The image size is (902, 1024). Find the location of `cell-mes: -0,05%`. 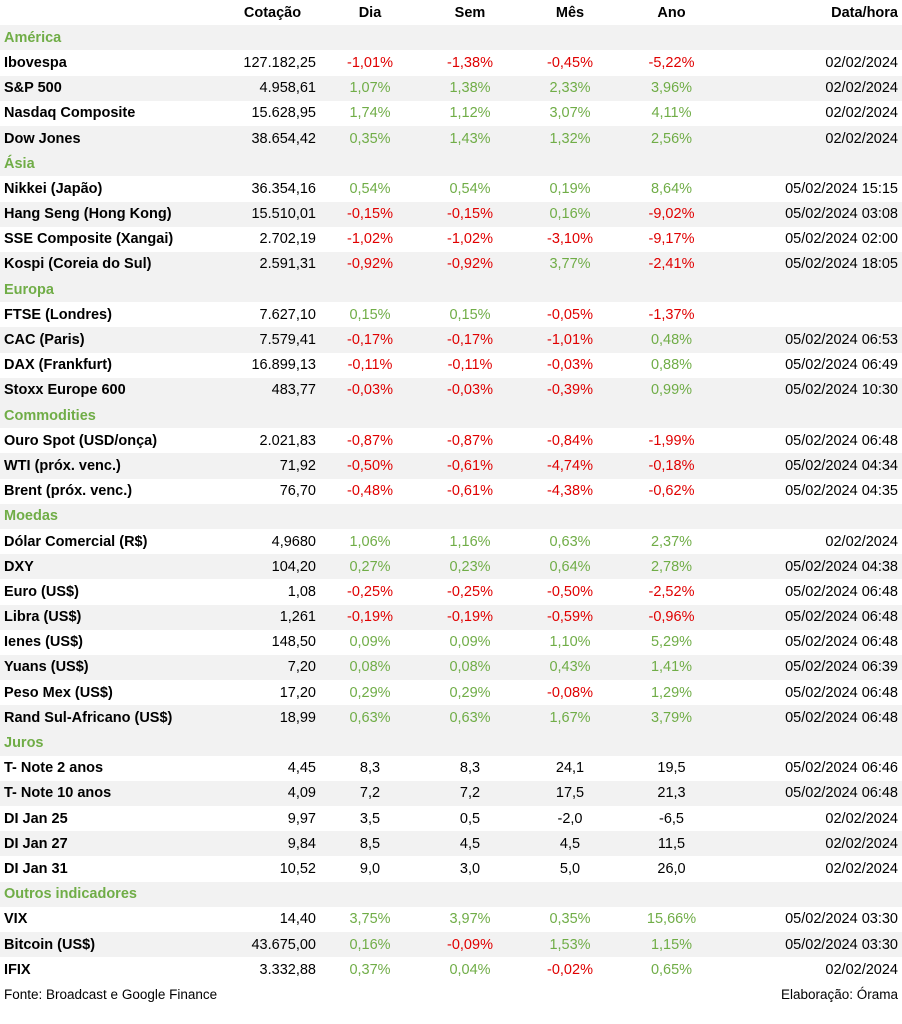

cell-mes: -0,05% is located at coordinates (570, 314).